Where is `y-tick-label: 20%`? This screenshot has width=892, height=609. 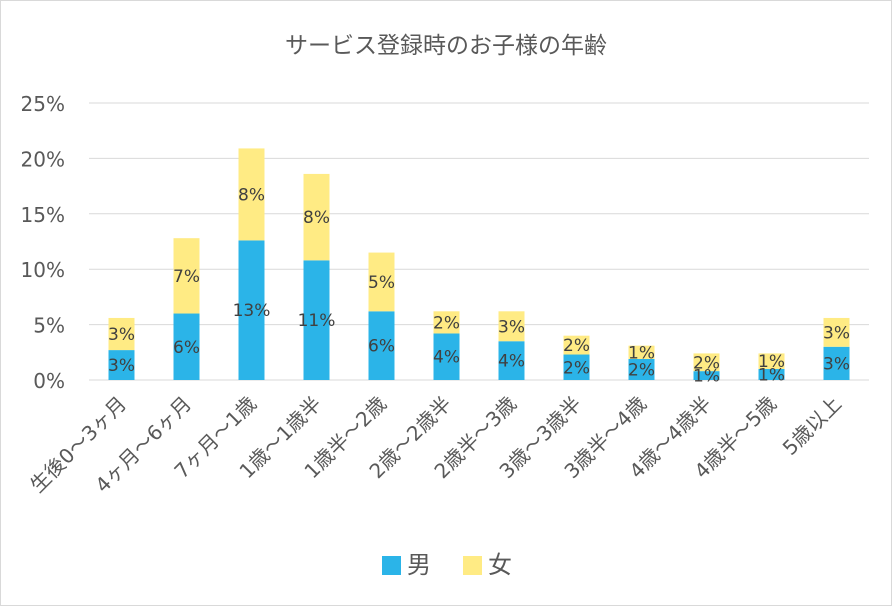 y-tick-label: 20% is located at coordinates (43, 159).